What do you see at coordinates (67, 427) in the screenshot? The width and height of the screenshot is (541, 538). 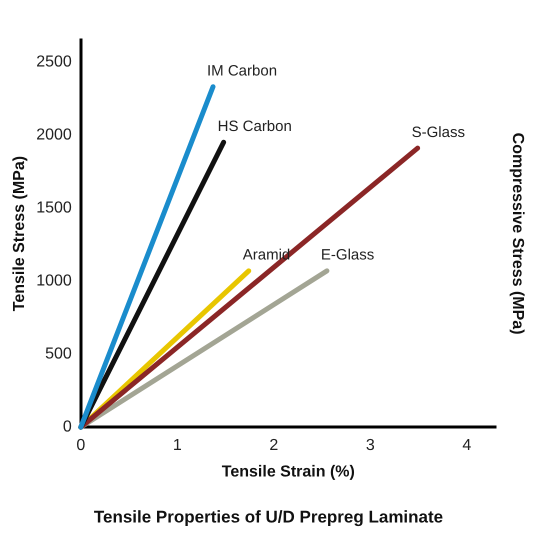 I see `y-tick-label: 0` at bounding box center [67, 427].